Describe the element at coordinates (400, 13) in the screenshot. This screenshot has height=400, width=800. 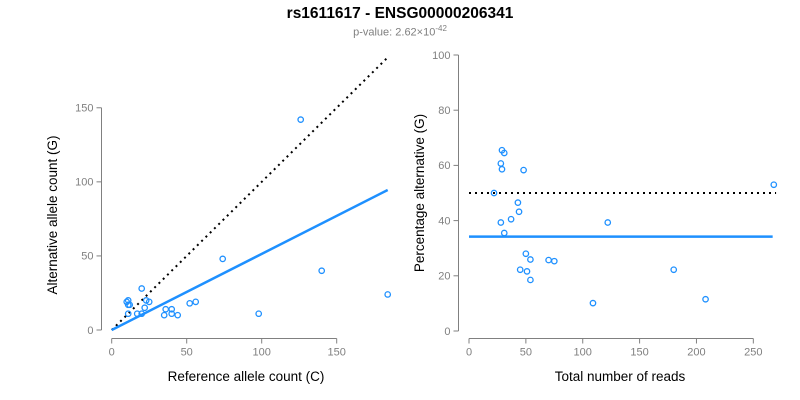
I see `figure-title: rs1611617 - ENSG00000206341` at that location.